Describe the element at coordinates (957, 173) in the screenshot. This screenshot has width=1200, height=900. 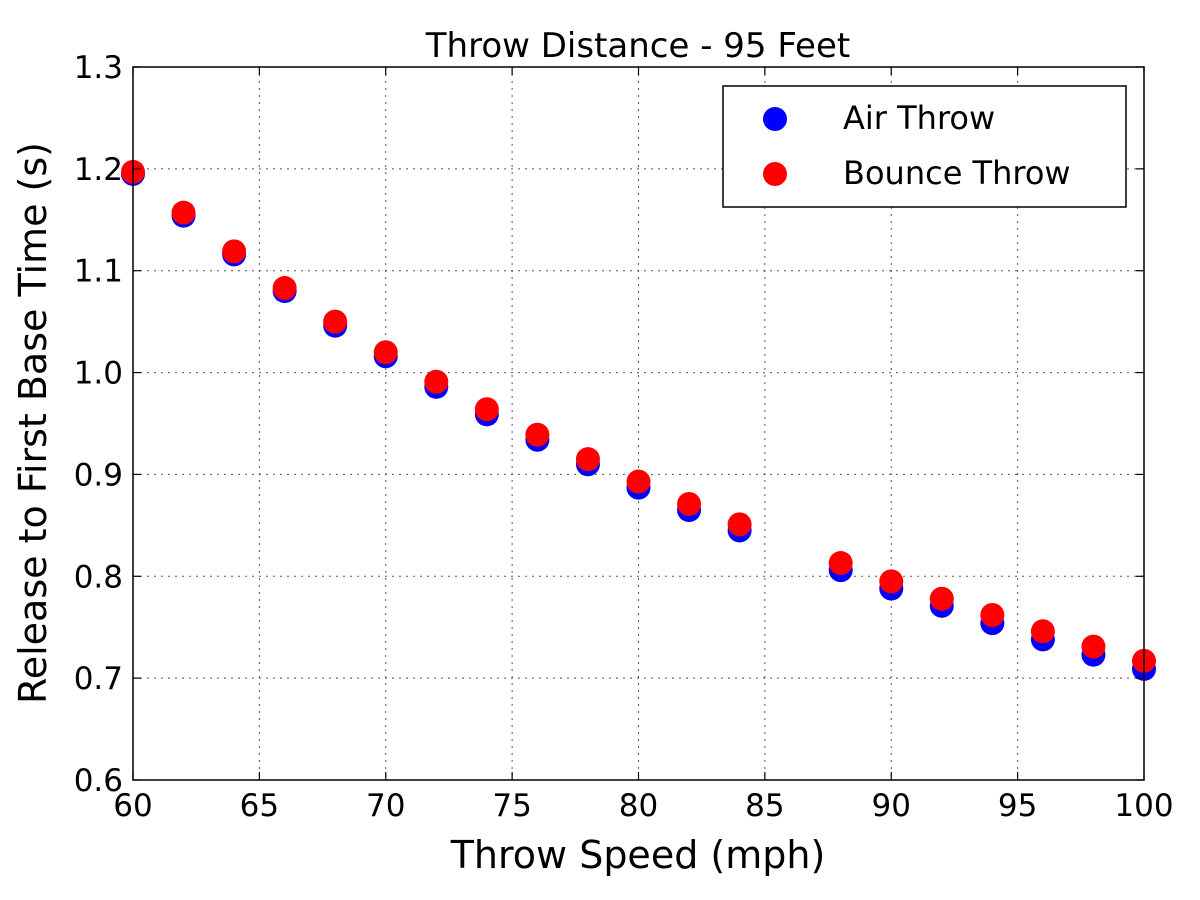
I see `legend-label-bounce-throw: Bounce Throw` at that location.